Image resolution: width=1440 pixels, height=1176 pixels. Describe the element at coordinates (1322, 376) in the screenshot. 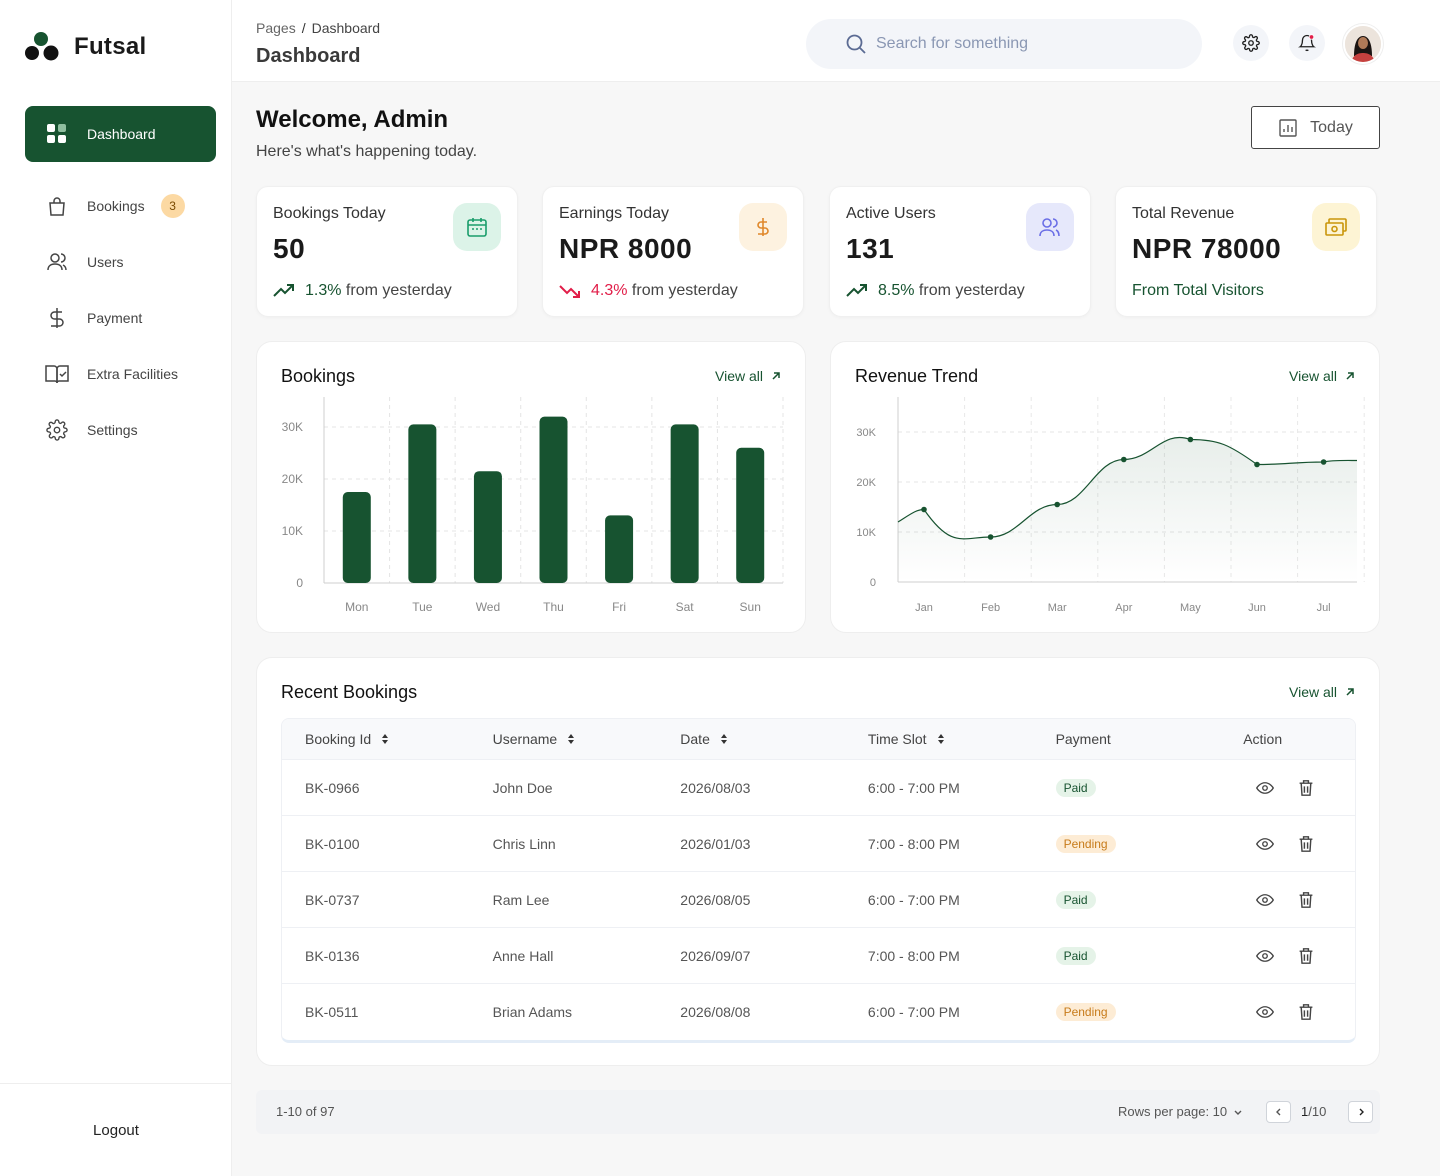

I see `revenue-view-all-link: View all` at that location.